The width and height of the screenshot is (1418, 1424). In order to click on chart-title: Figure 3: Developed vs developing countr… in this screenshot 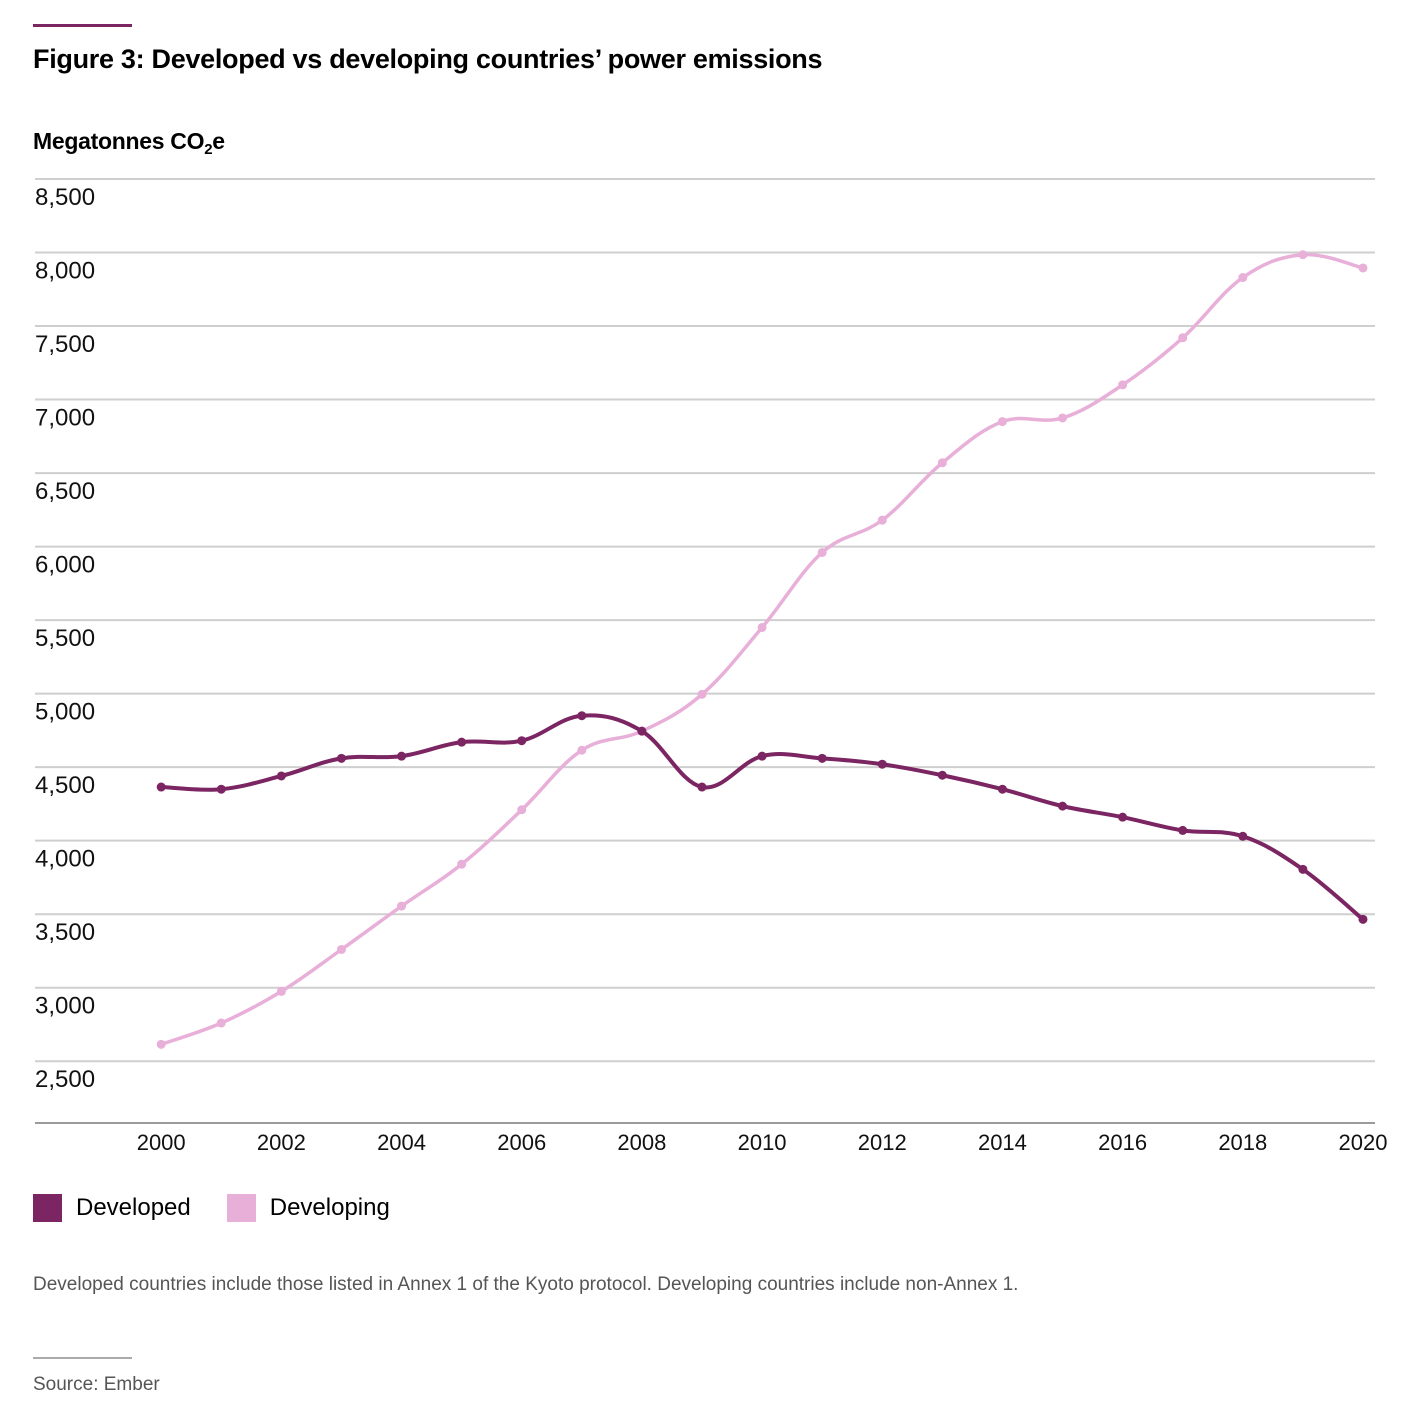, I will do `click(428, 59)`.